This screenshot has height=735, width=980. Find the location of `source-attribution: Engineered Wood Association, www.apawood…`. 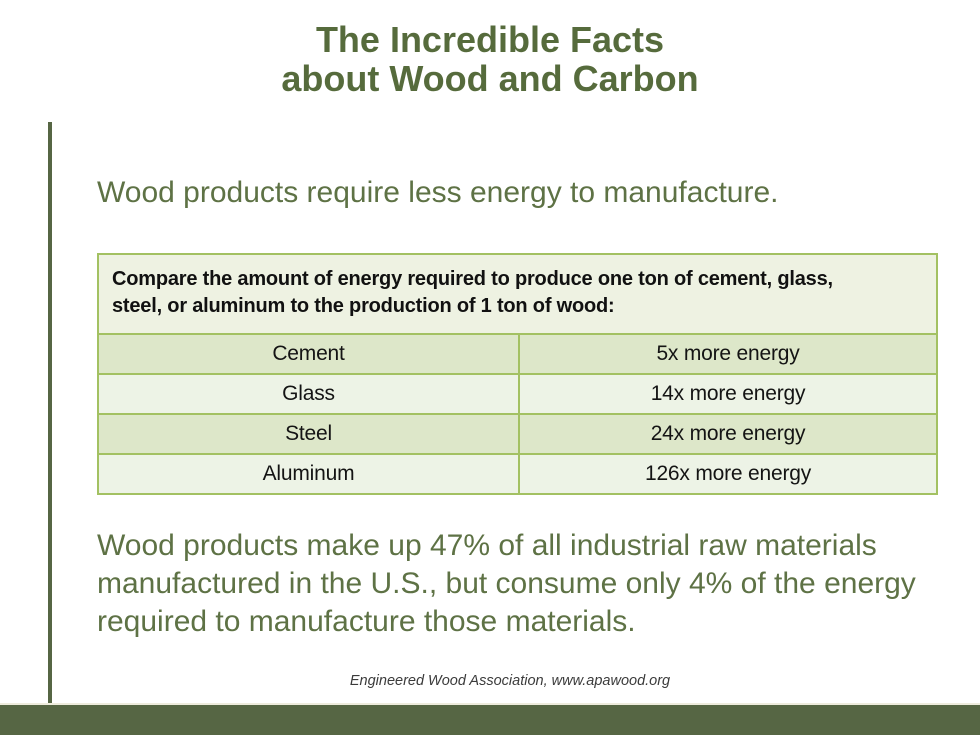

source-attribution: Engineered Wood Association, www.apawood… is located at coordinates (510, 681).